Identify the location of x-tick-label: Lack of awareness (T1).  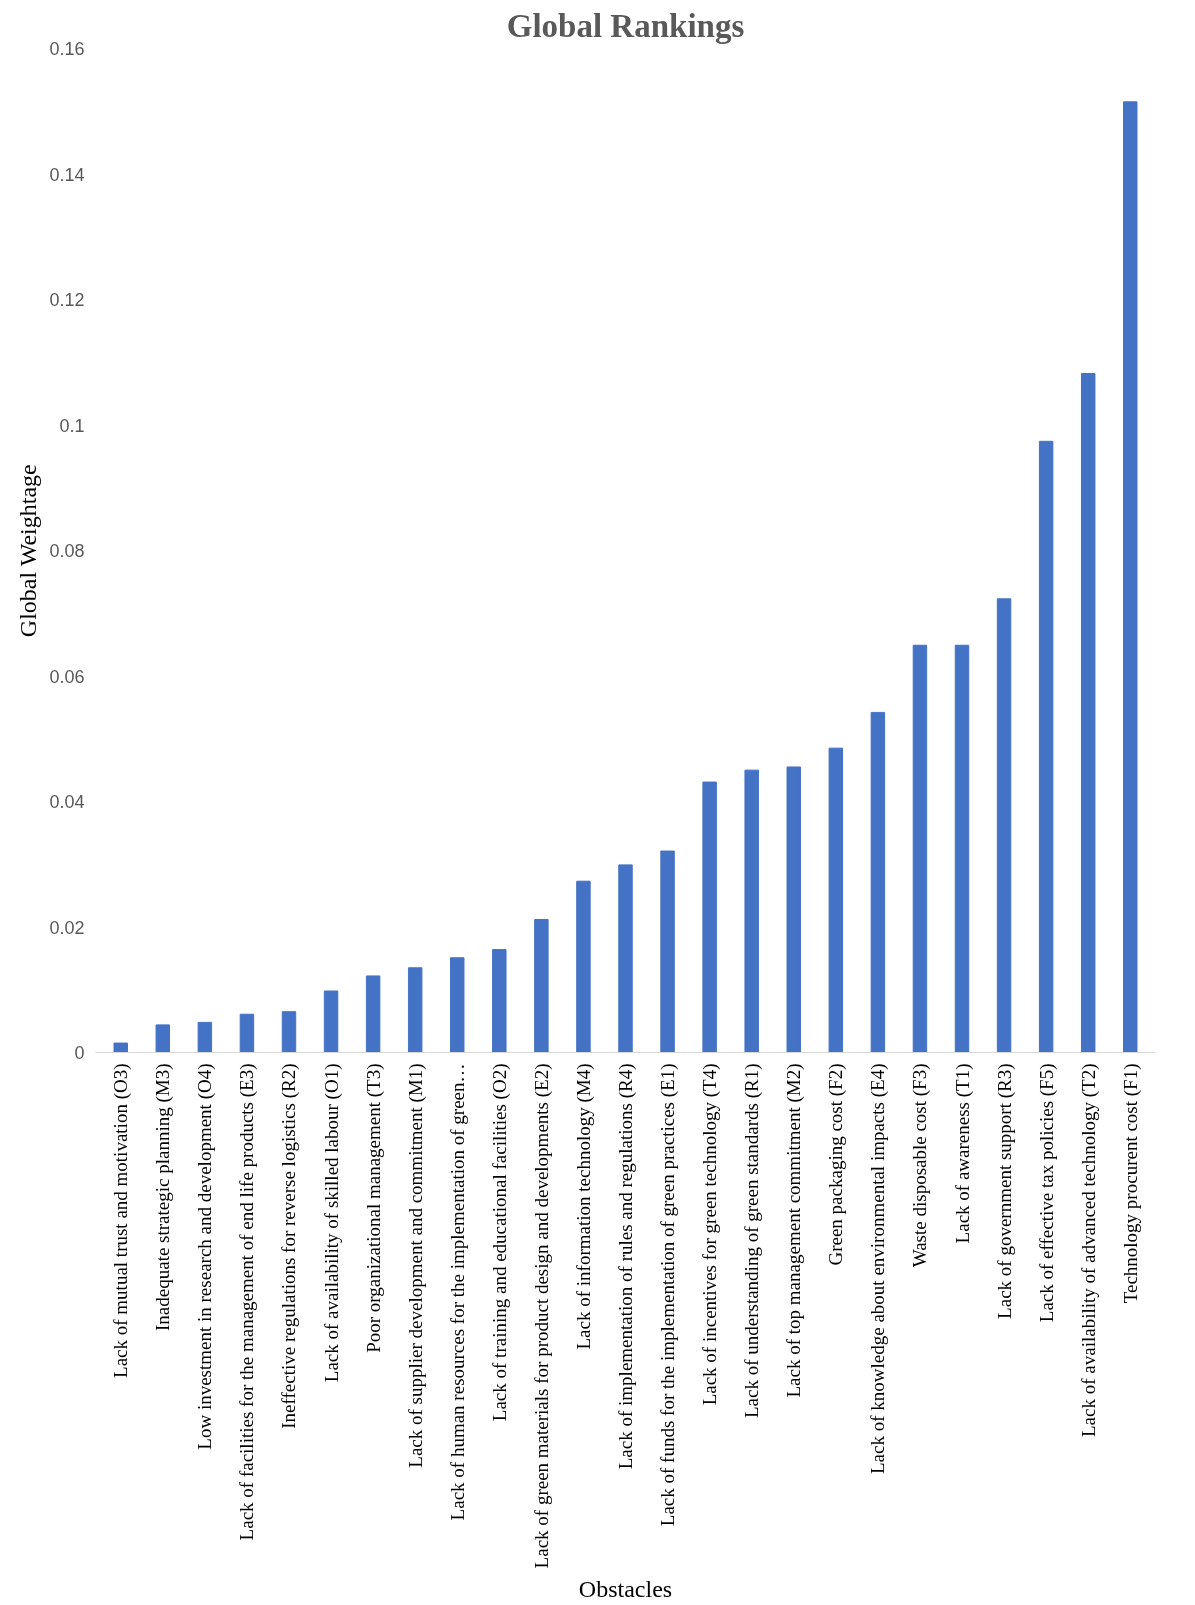
(962, 1153).